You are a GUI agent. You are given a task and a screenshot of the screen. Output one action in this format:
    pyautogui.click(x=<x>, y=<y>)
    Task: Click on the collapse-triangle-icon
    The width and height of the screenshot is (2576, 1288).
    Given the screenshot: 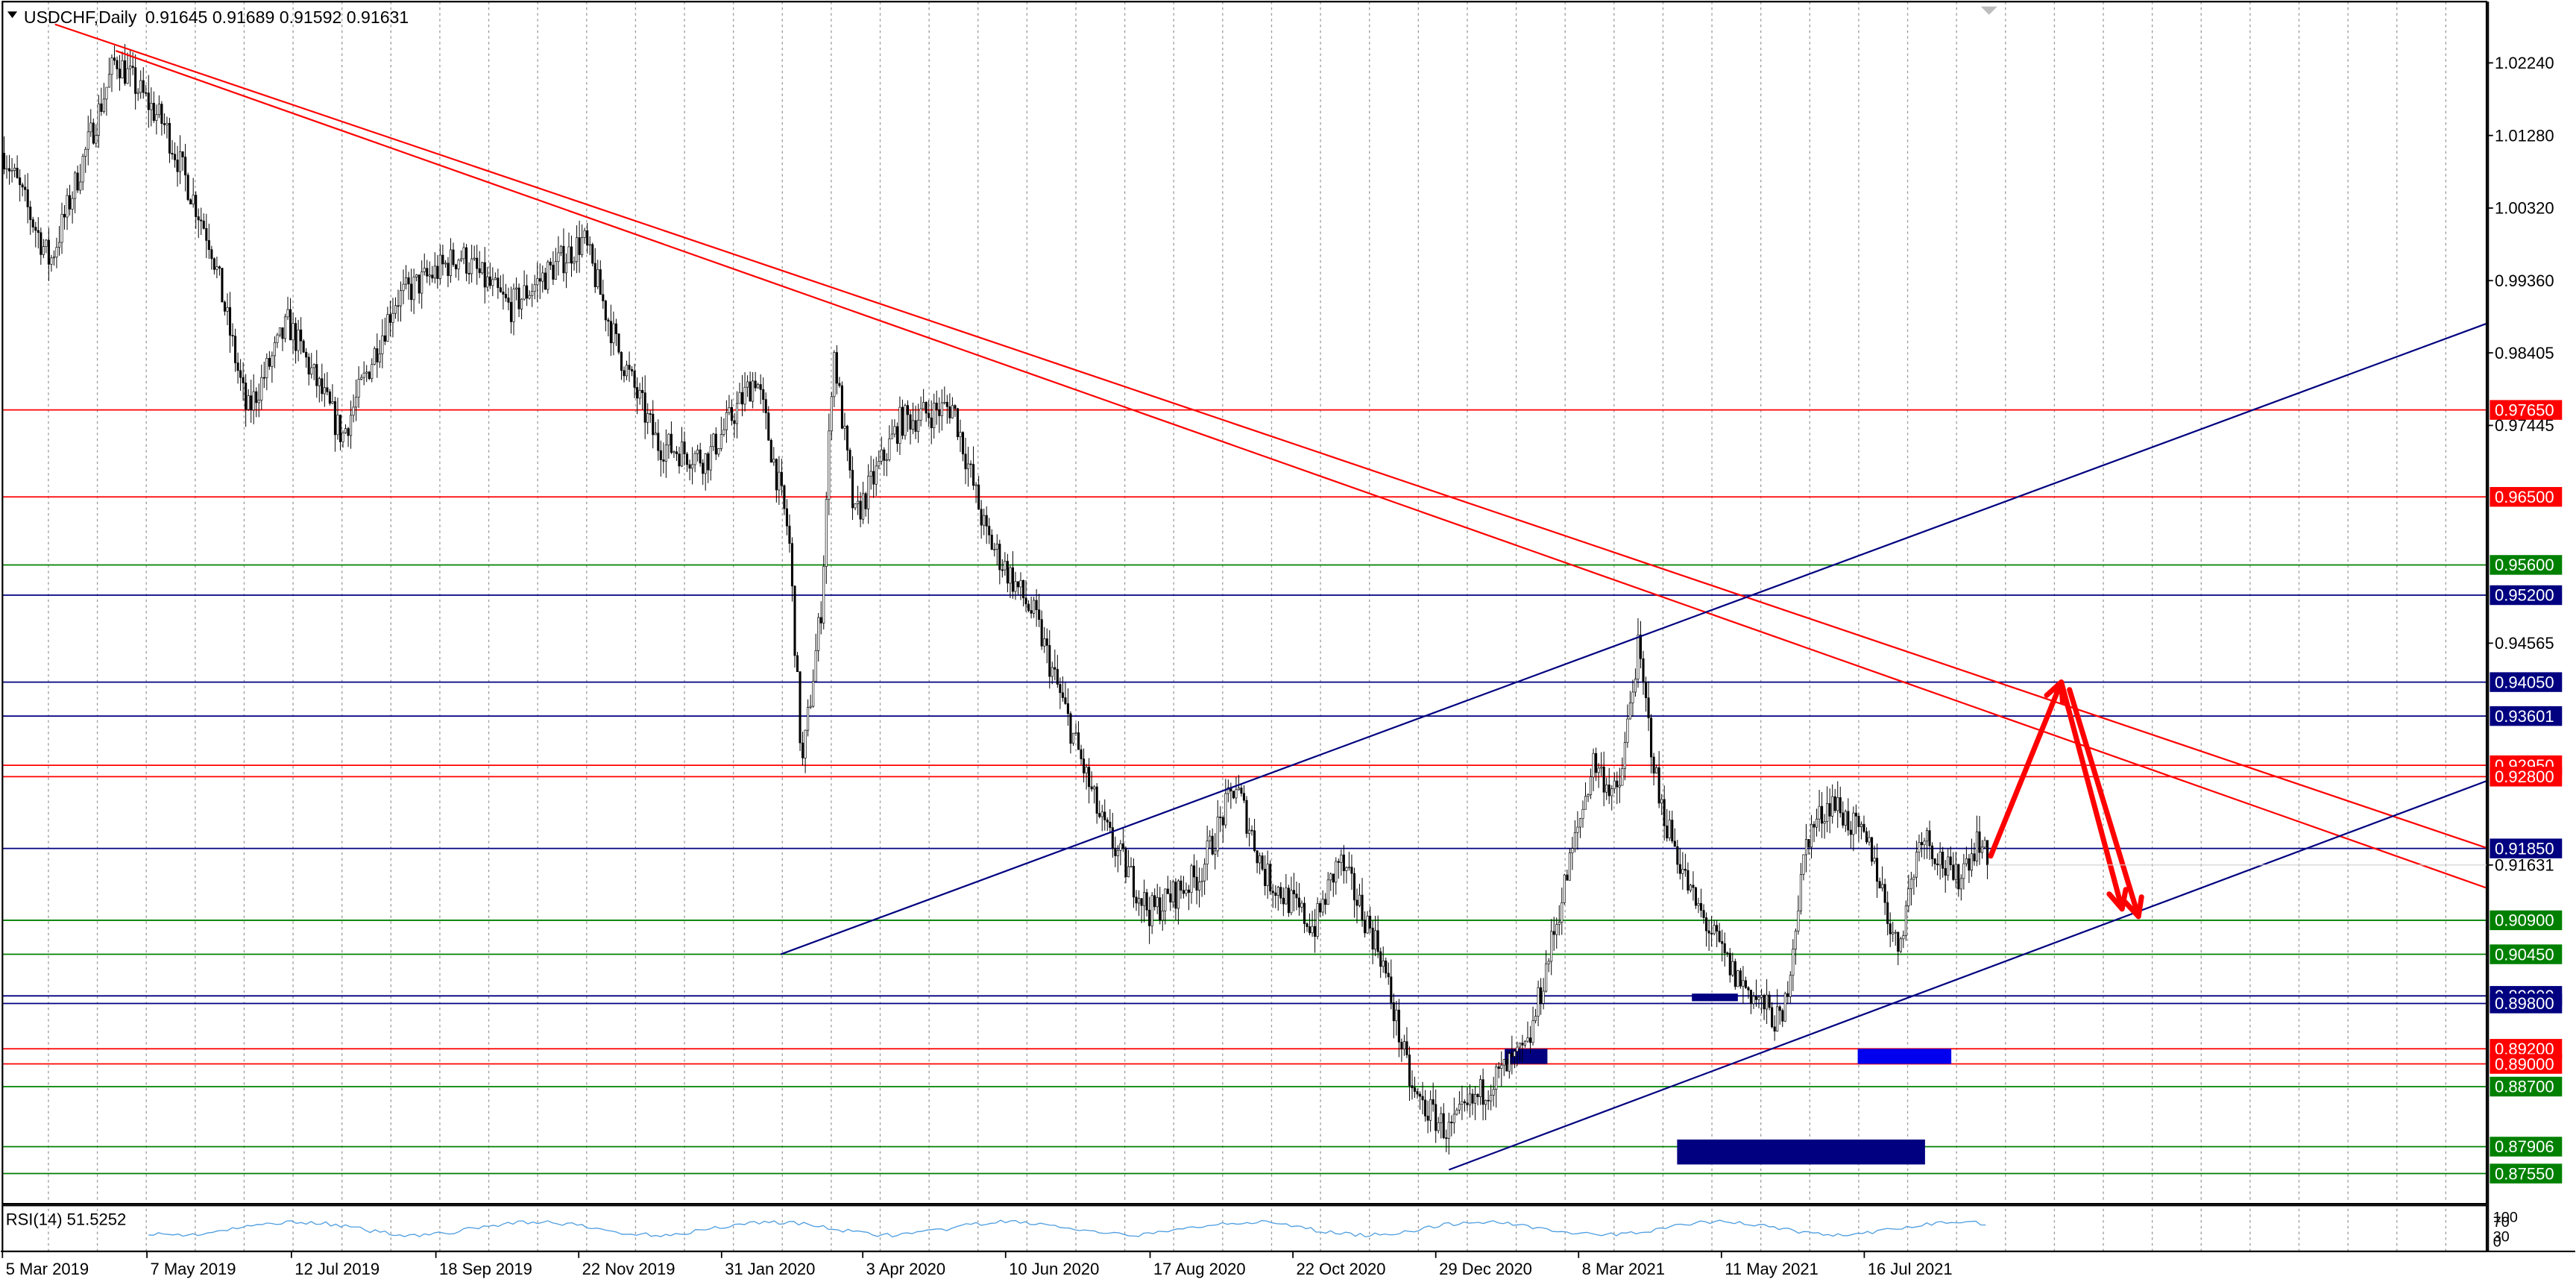 What is the action you would take?
    pyautogui.click(x=12, y=15)
    